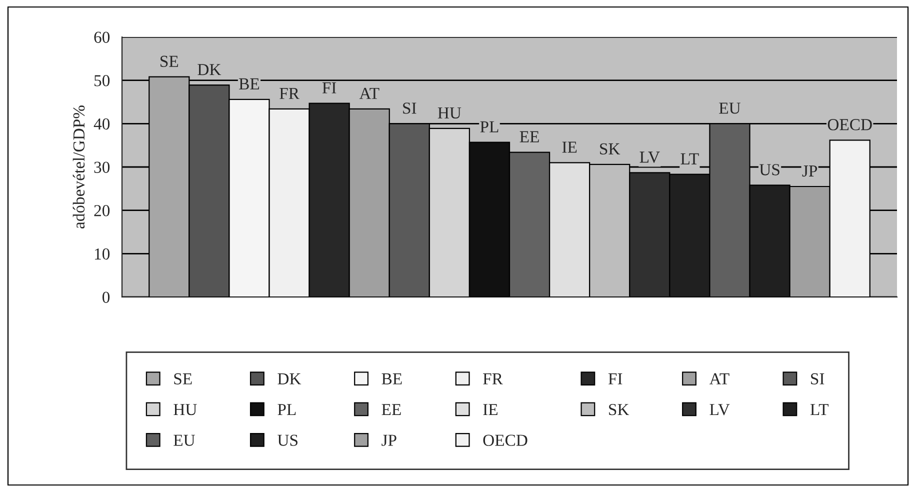 The height and width of the screenshot is (493, 916). Describe the element at coordinates (493, 378) in the screenshot. I see `legend-label: FR` at that location.